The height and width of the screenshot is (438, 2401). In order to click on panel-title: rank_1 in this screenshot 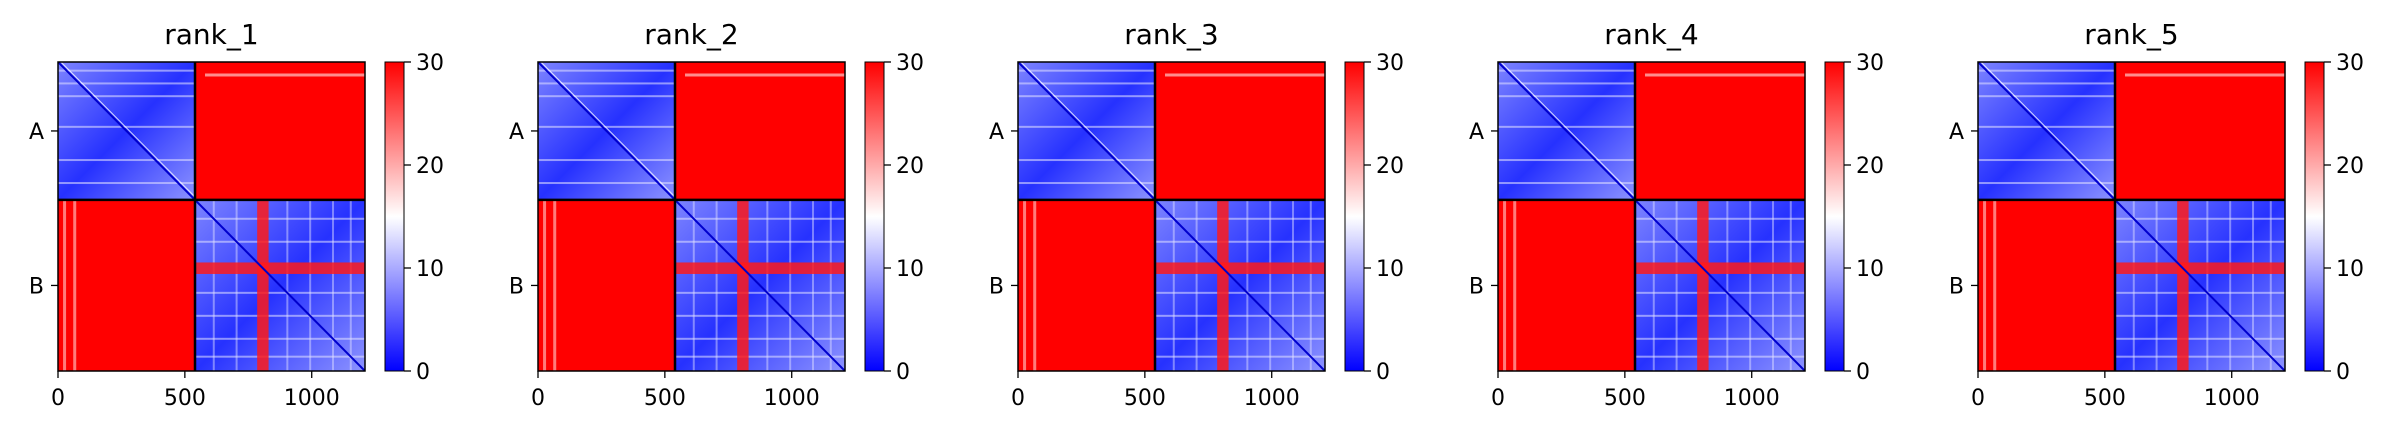, I will do `click(211, 34)`.